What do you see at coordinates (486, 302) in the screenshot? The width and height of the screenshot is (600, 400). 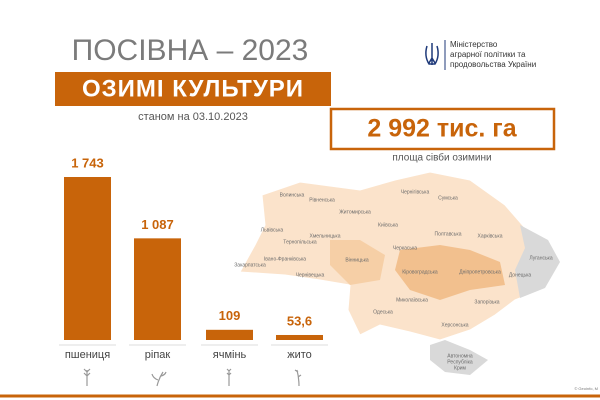 I see `region-label: Запорізька` at bounding box center [486, 302].